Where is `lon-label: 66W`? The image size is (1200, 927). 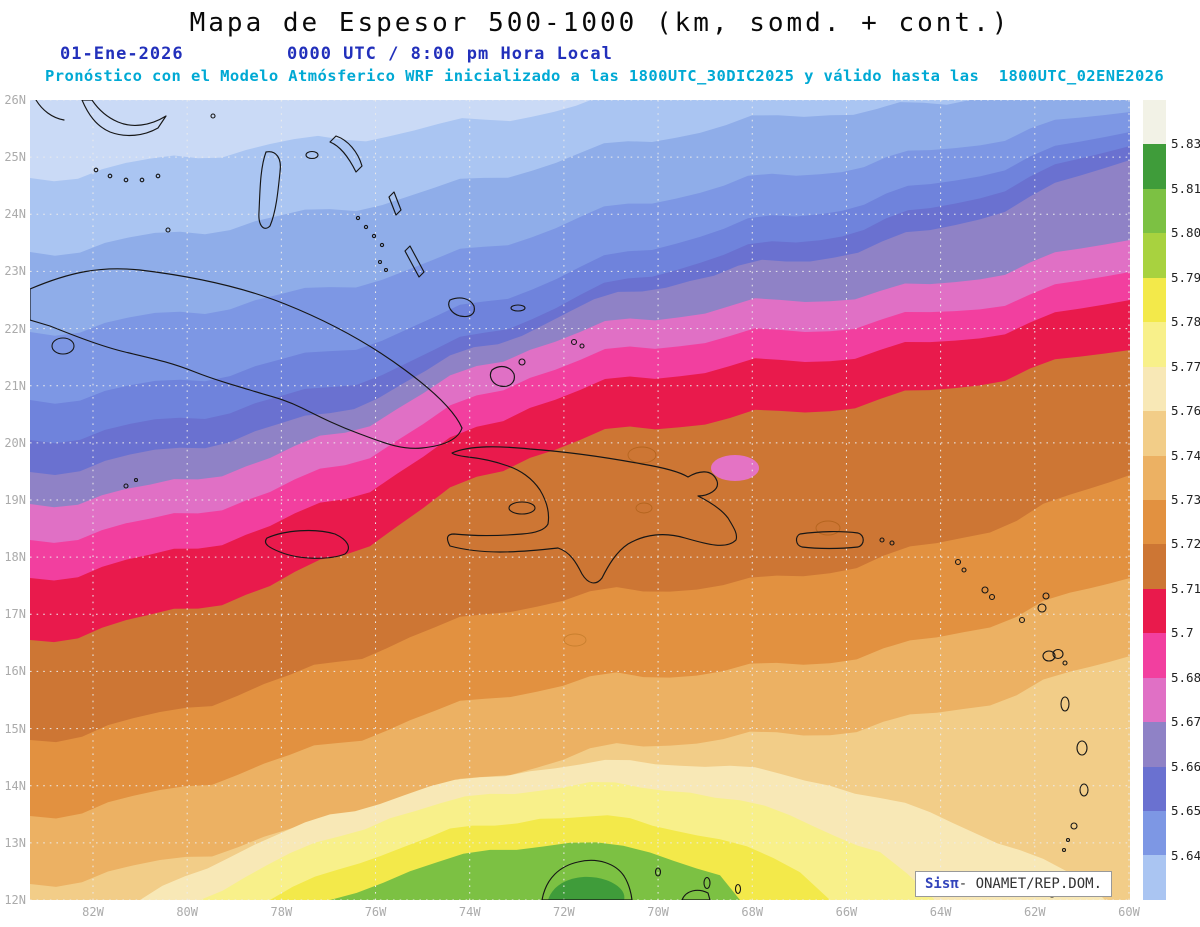
lon-label: 66W is located at coordinates (846, 912).